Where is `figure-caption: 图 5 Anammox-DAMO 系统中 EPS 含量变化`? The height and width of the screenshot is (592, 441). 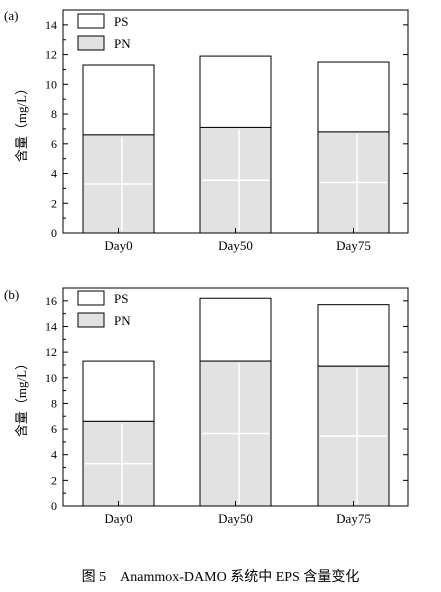
figure-caption: 图 5 Anammox-DAMO 系统中 EPS 含量变化 is located at coordinates (220, 577).